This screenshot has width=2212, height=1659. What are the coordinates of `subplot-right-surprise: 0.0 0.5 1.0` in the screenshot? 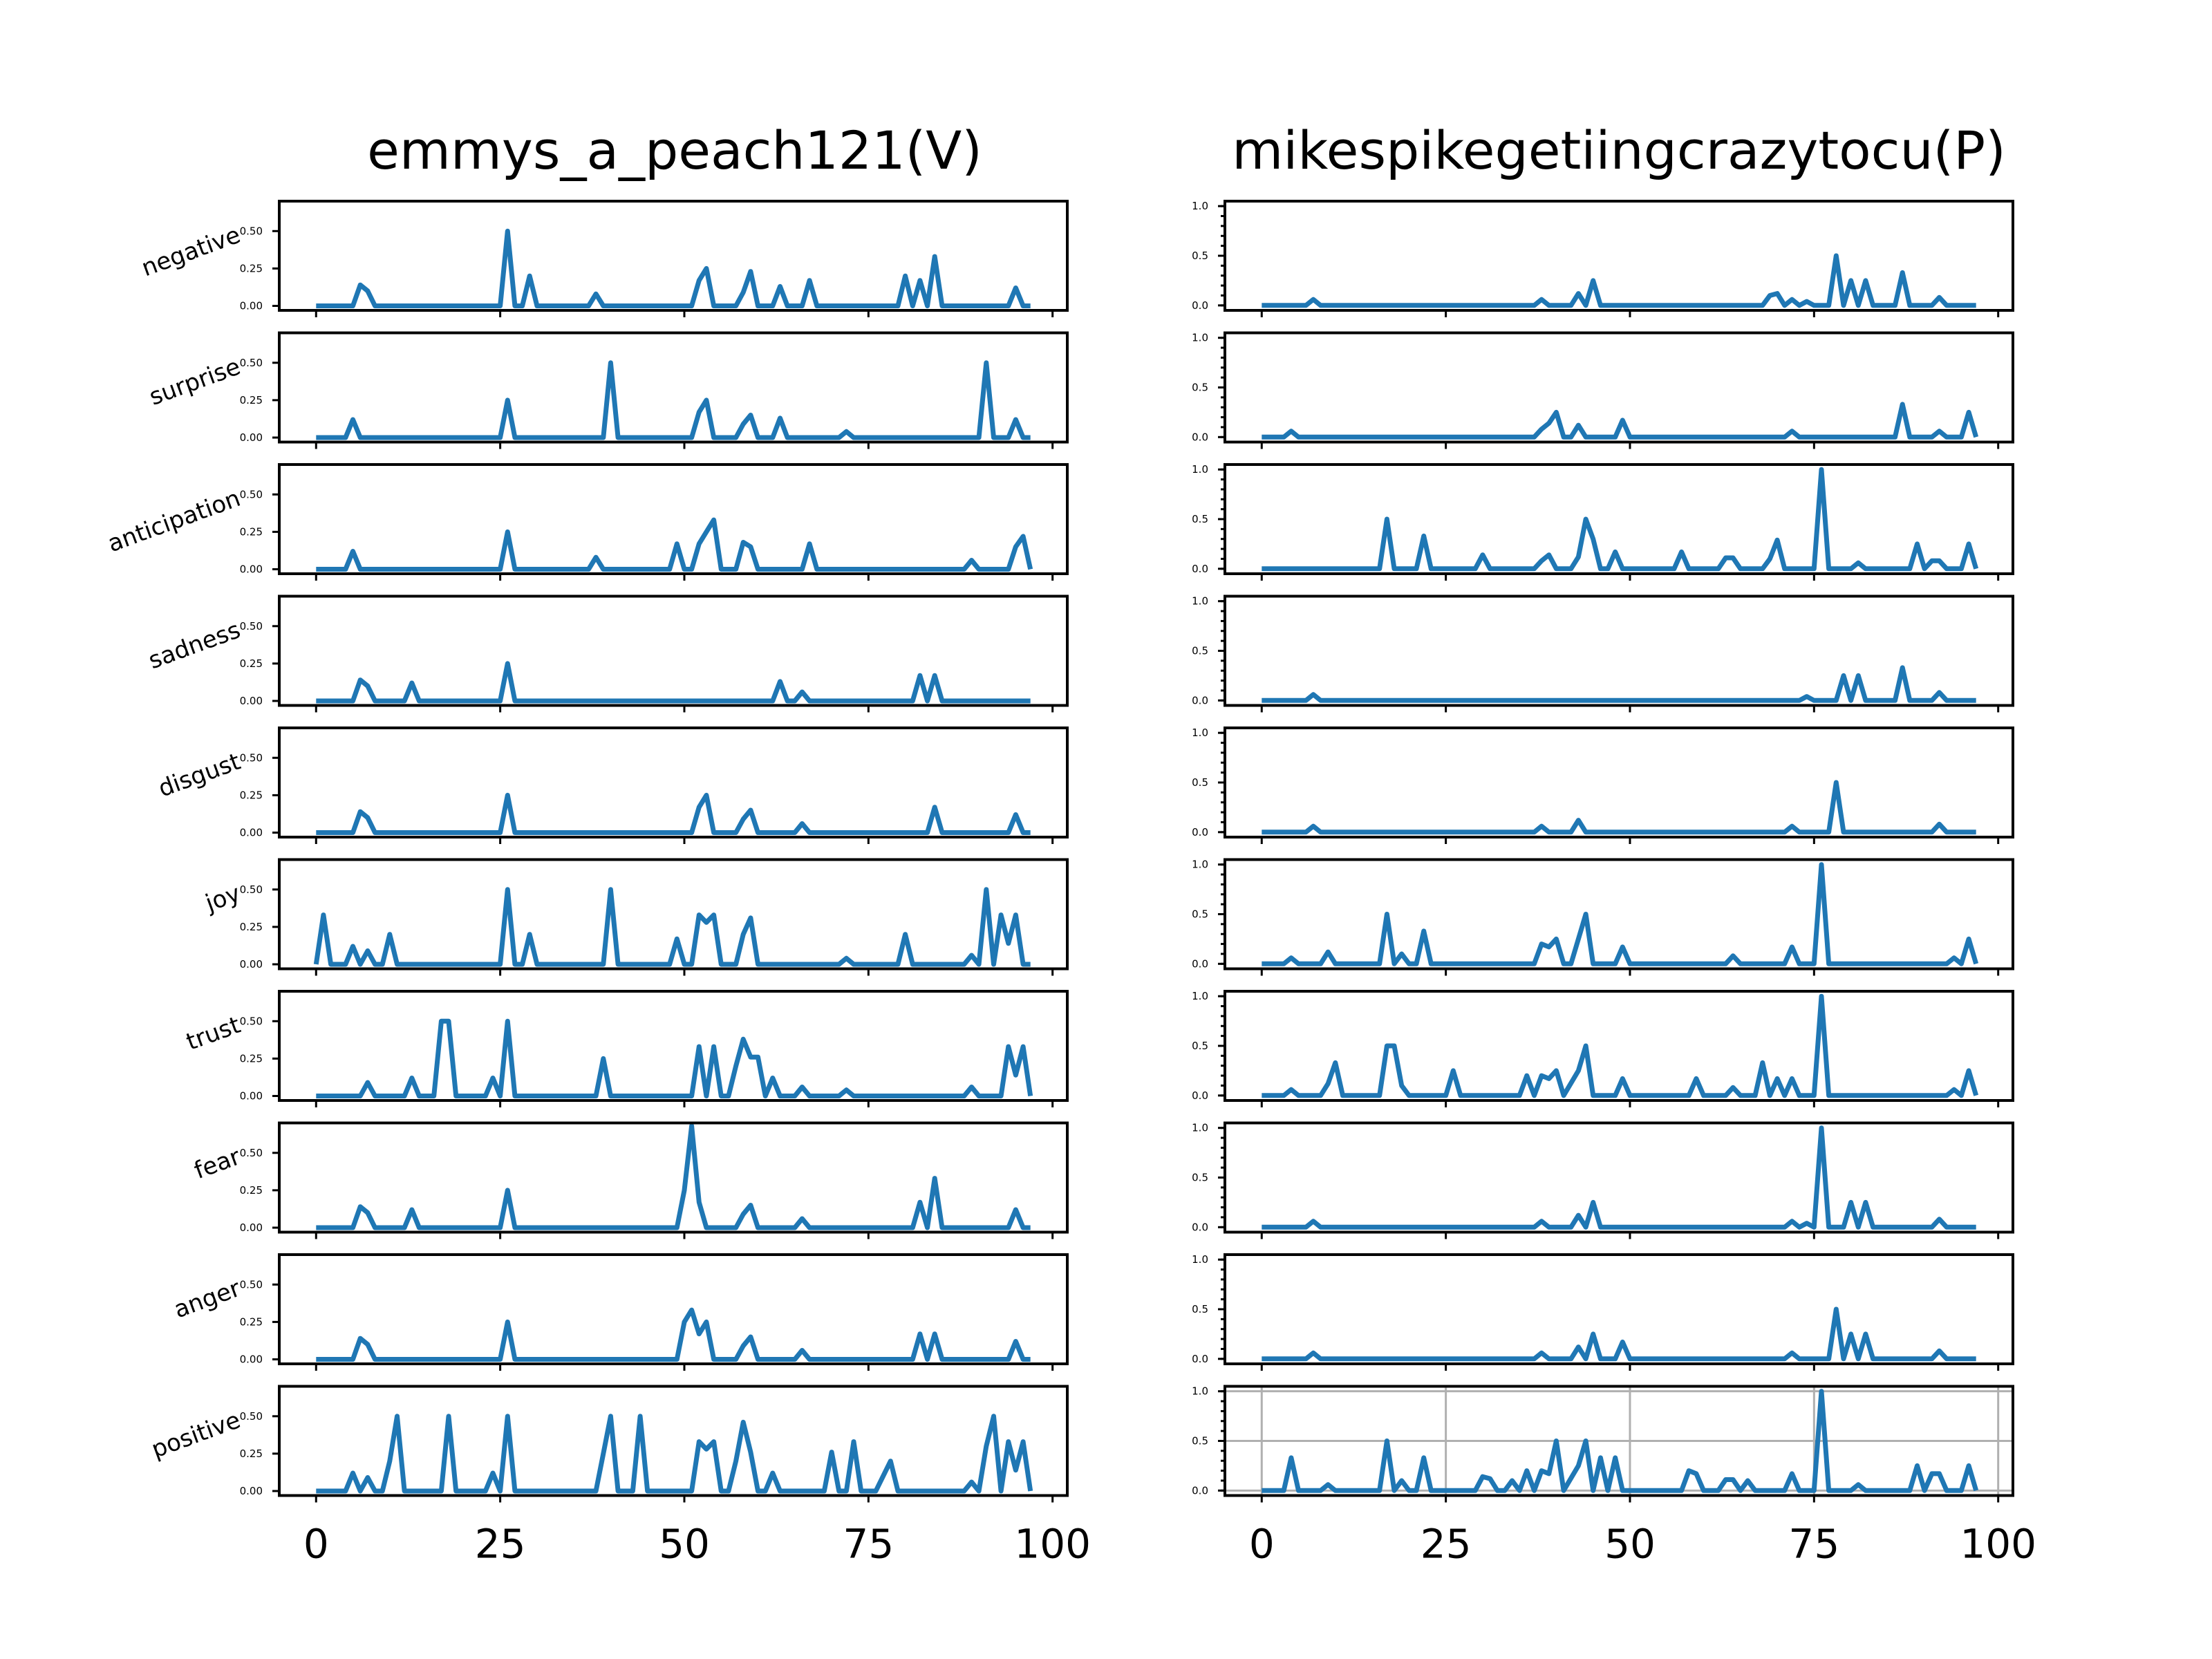 It's located at (1603, 390).